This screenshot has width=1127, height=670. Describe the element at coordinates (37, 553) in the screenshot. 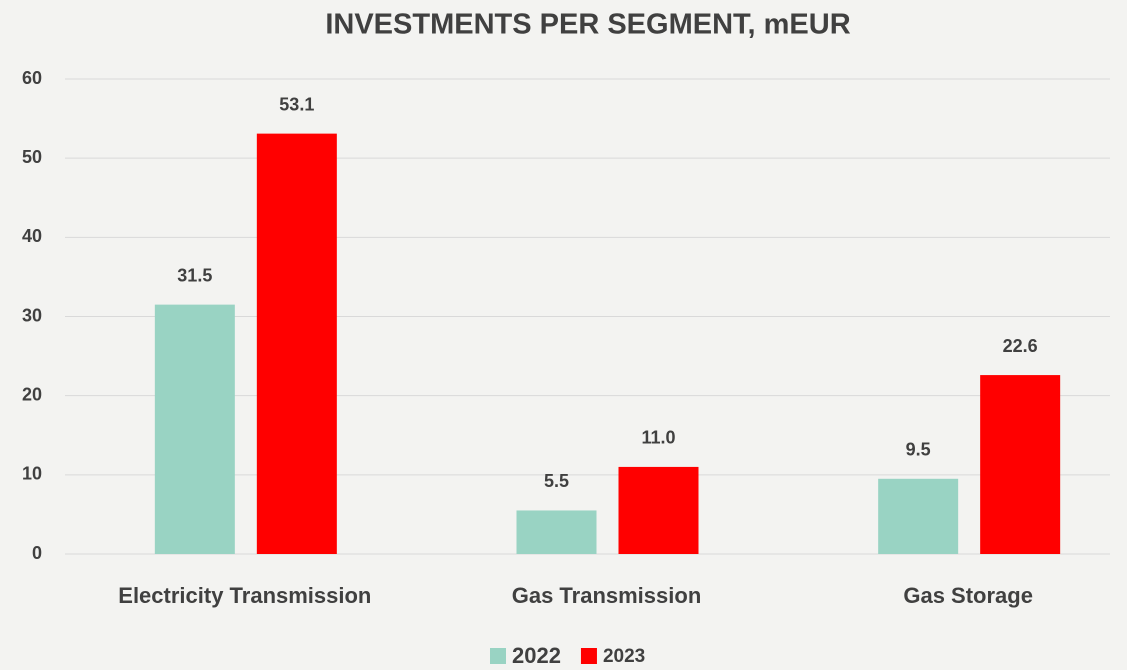

I see `y-tick-label: 0` at that location.